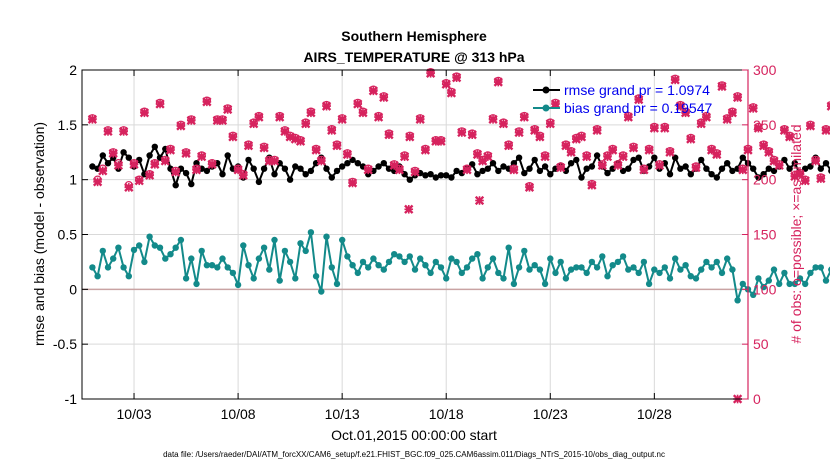 The width and height of the screenshot is (830, 470). Describe the element at coordinates (65, 344) in the screenshot. I see `y-tick-label: -0.5` at that location.